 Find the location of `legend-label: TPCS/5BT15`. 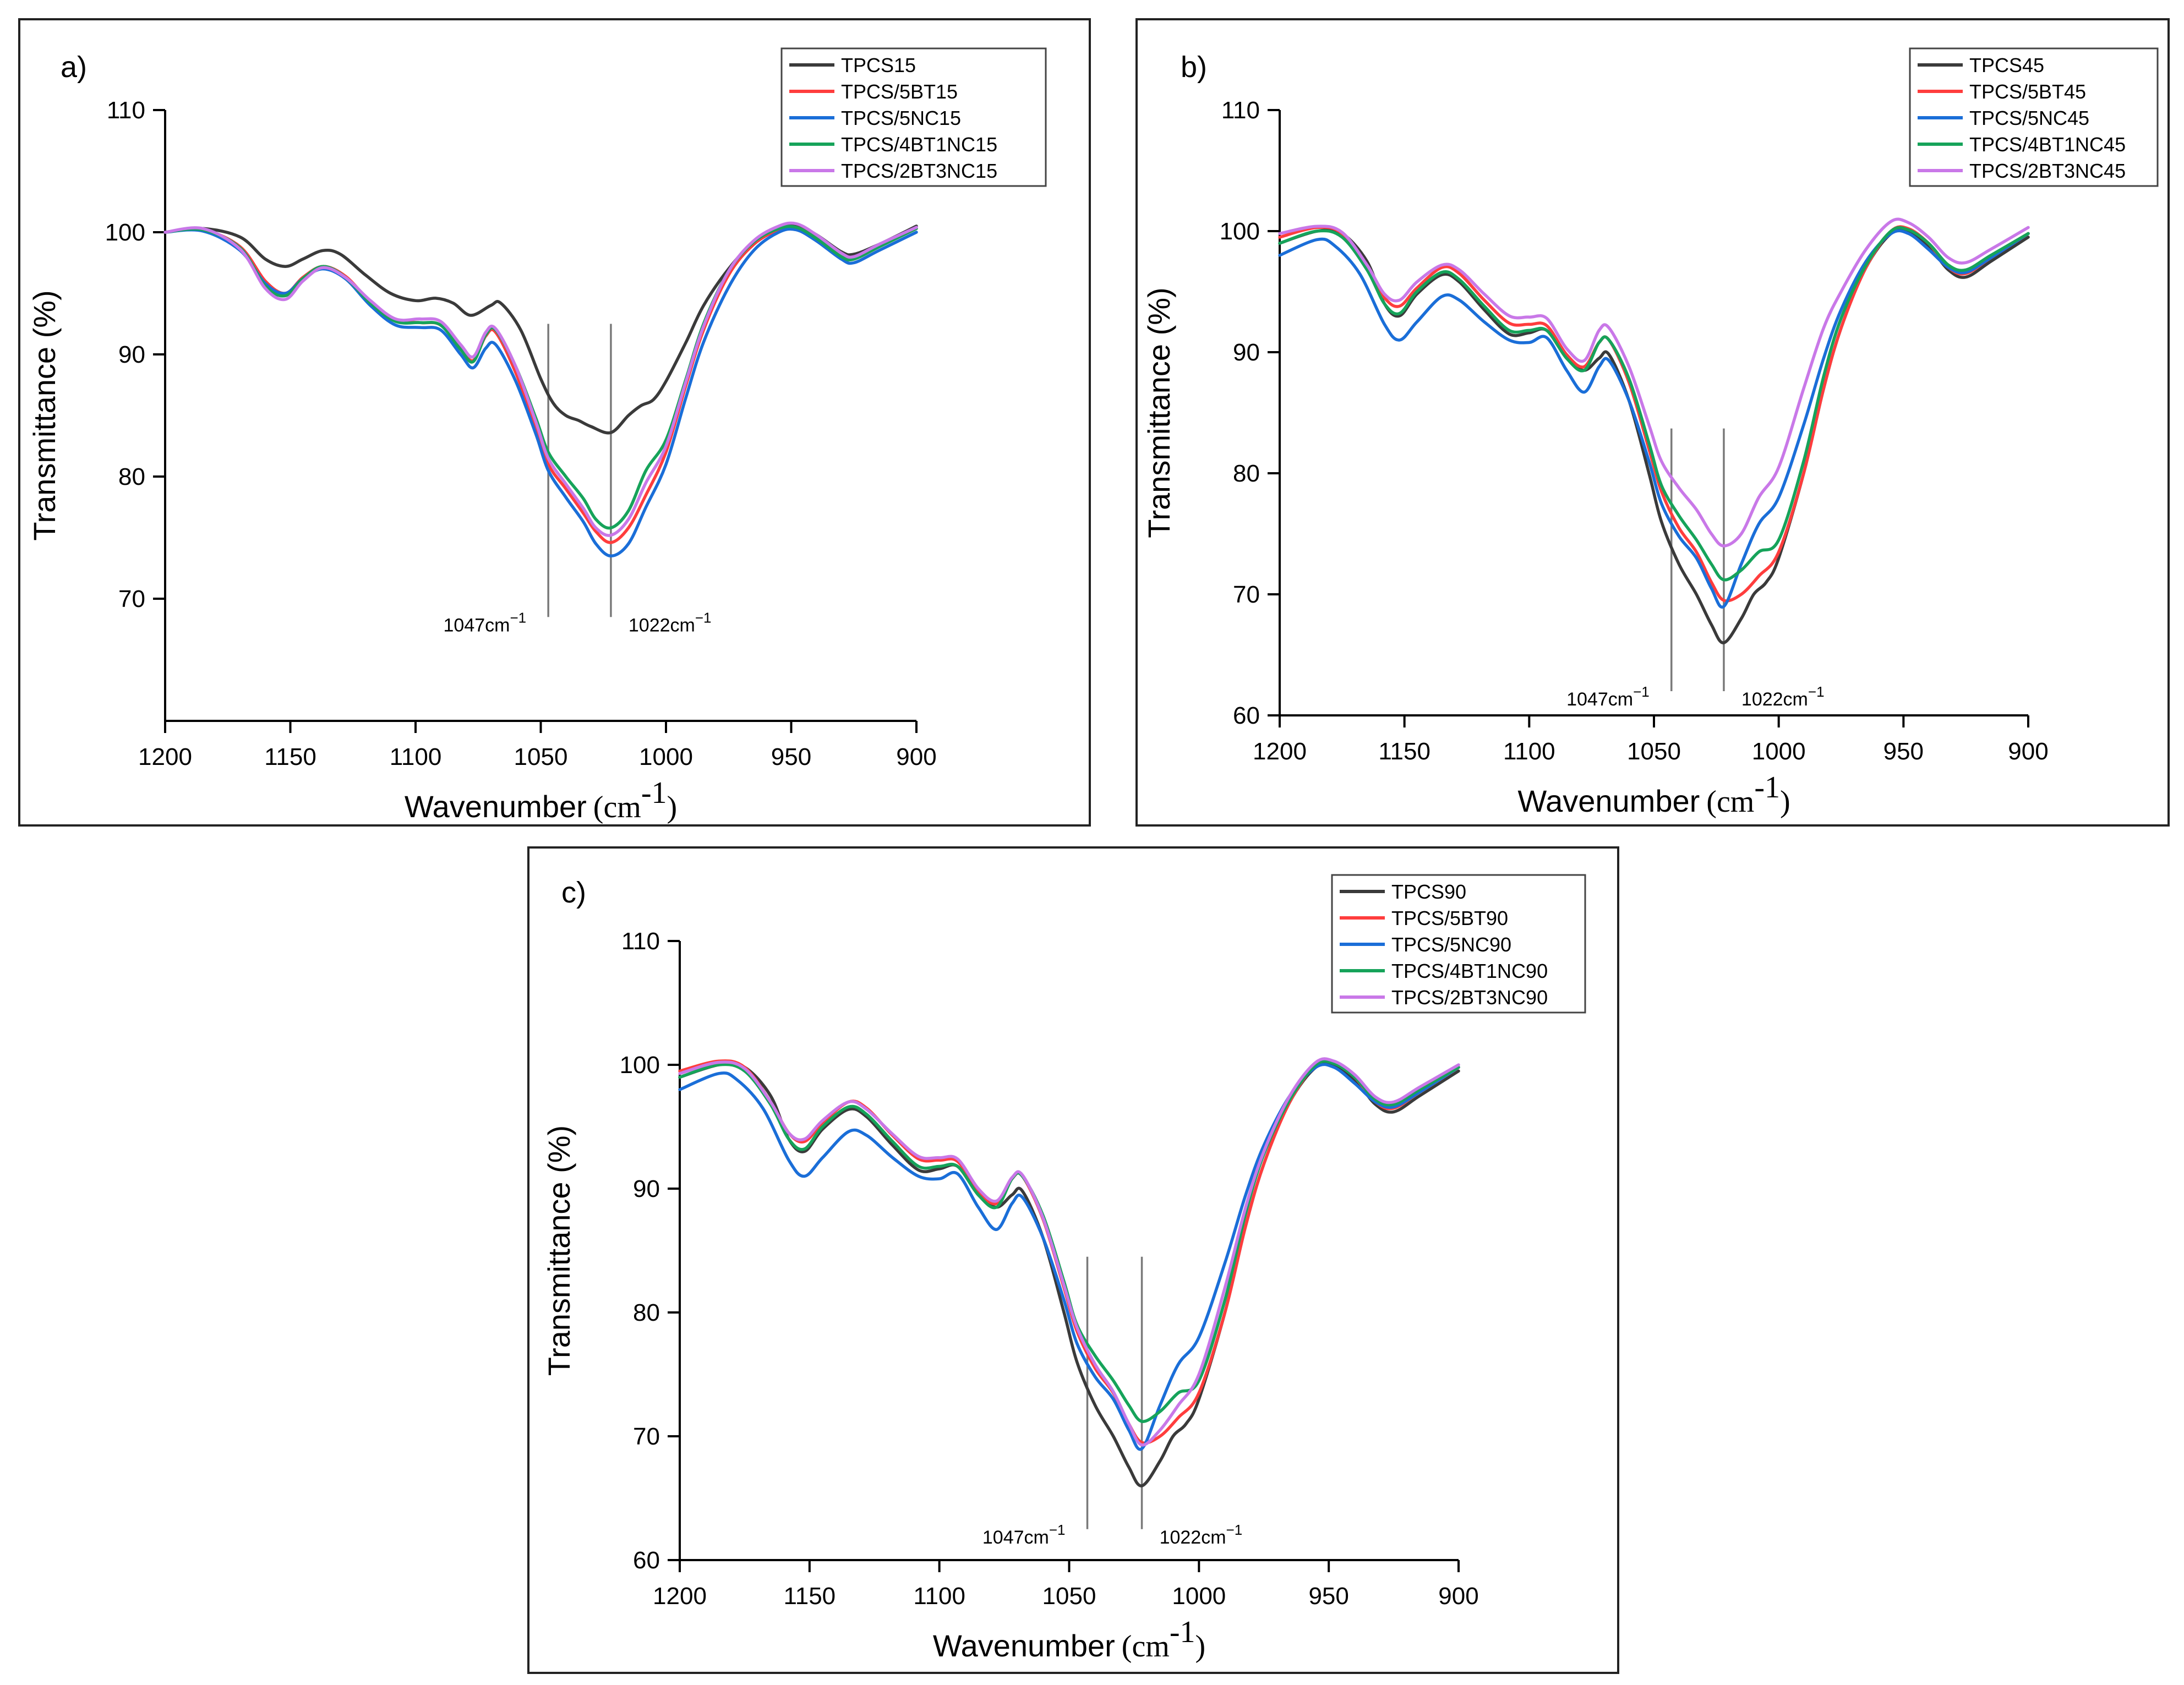

legend-label: TPCS/5BT15 is located at coordinates (899, 91).